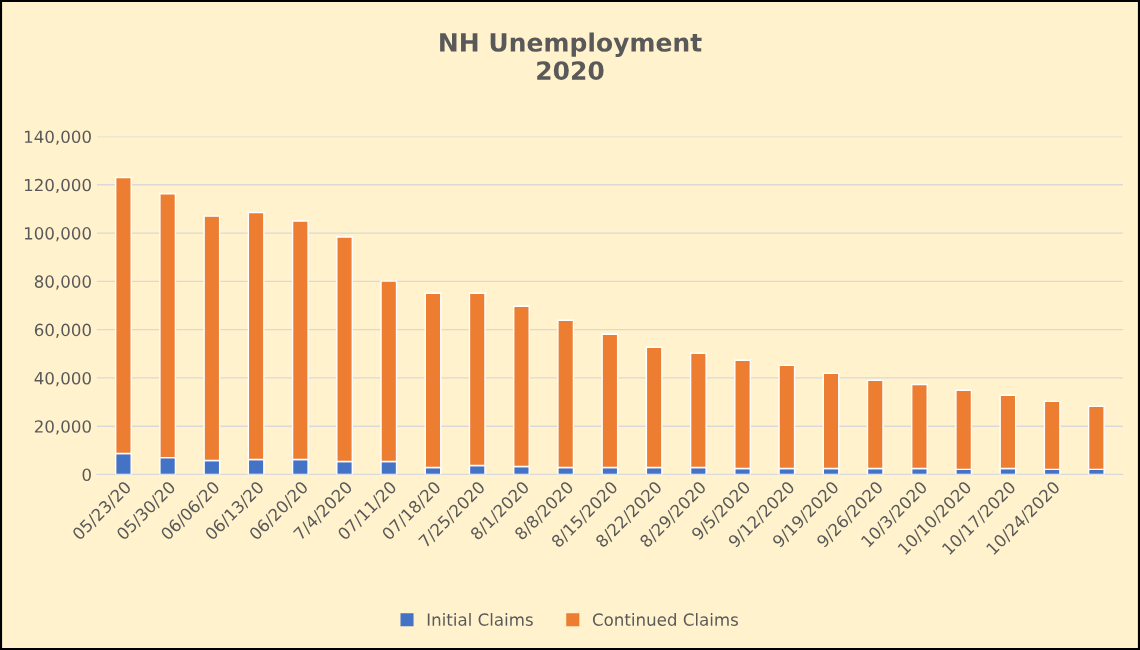 The width and height of the screenshot is (1140, 650). I want to click on y-tick-label: 80,000, so click(62, 282).